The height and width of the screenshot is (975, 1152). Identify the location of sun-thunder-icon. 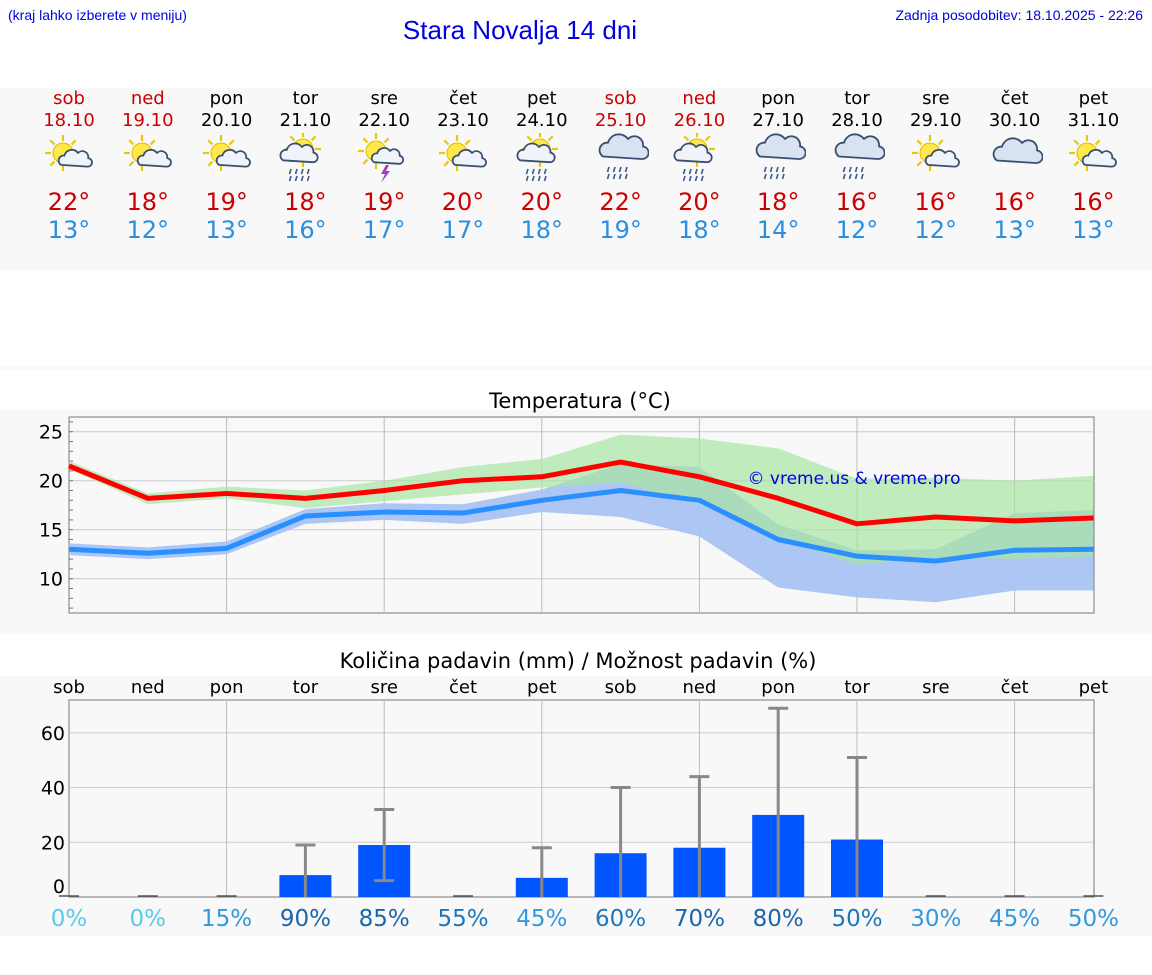
(381, 158).